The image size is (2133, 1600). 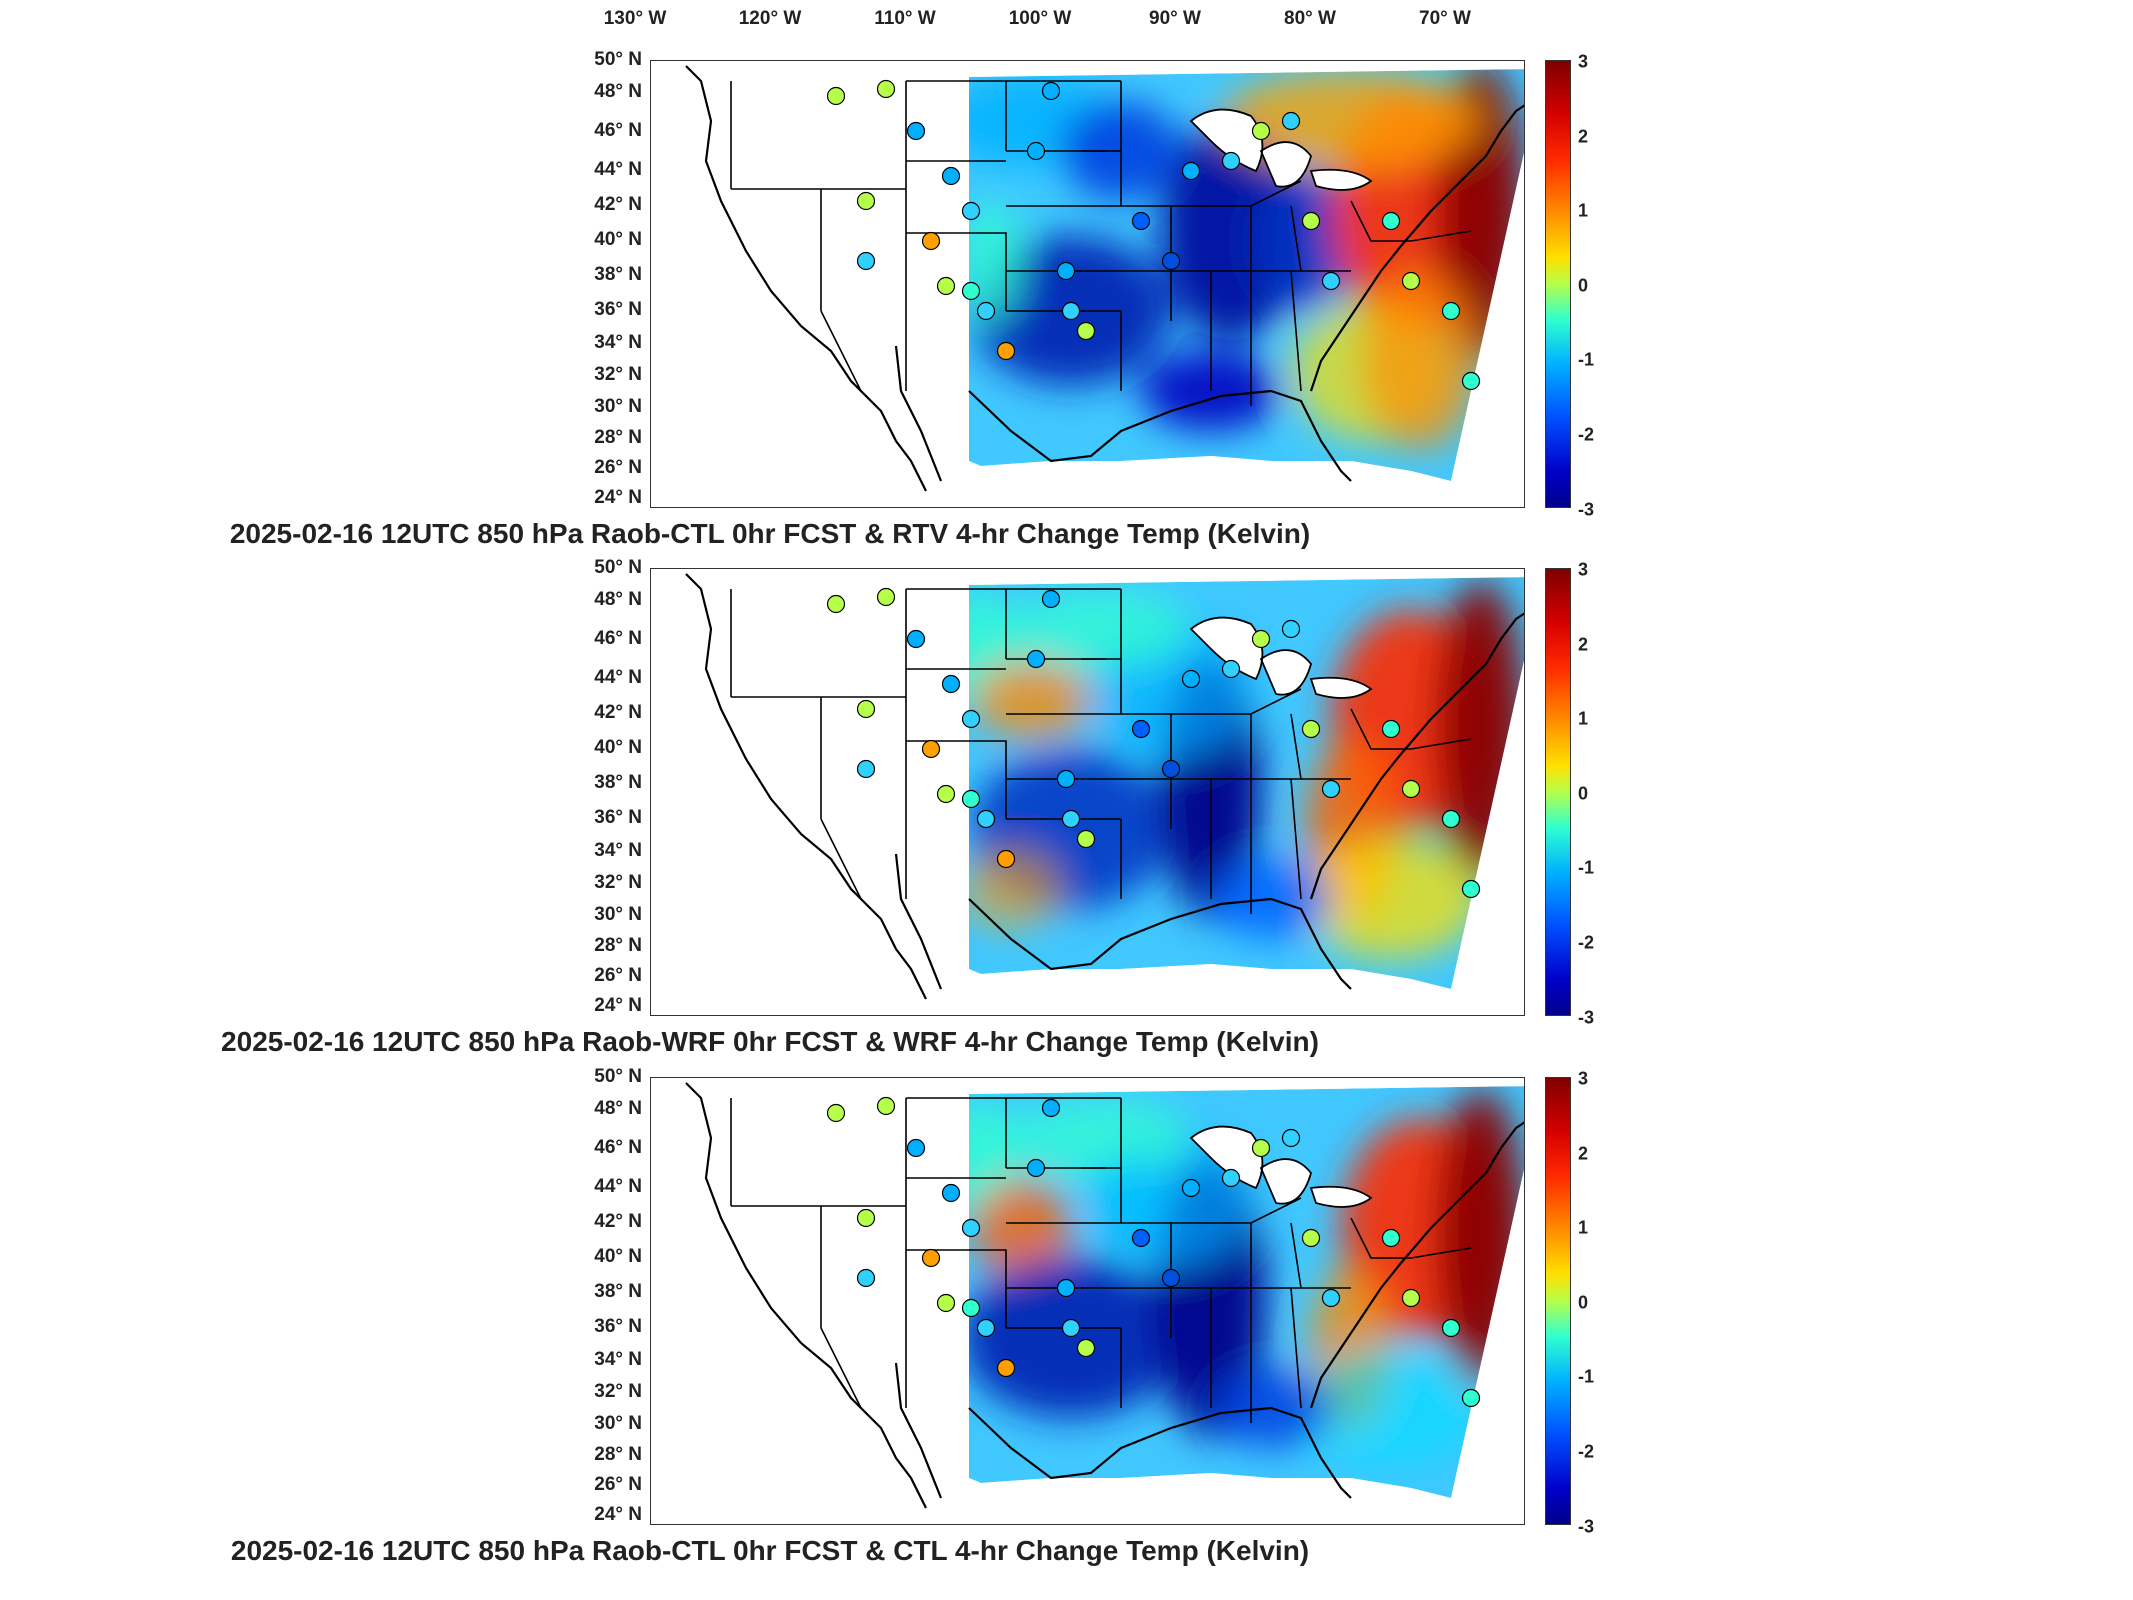 I want to click on lon-label-100w: 100° W, so click(x=1040, y=18).